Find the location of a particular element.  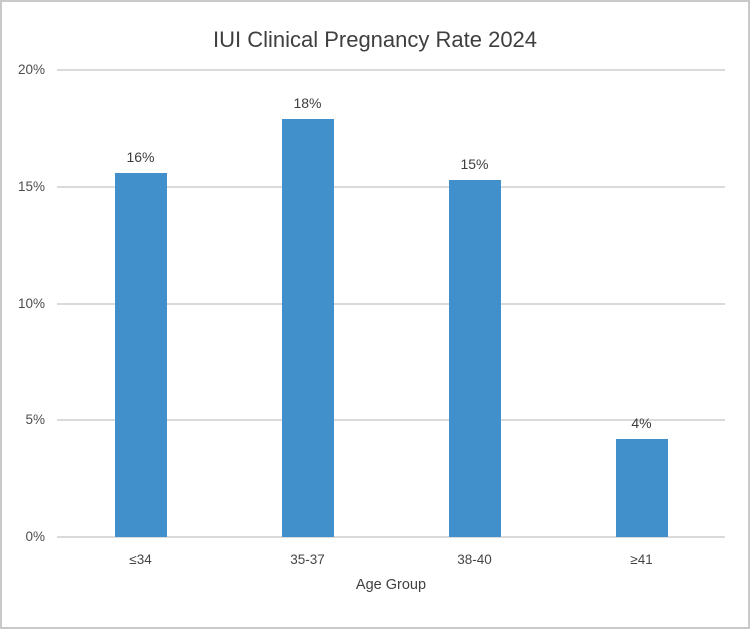

chart-title: IUI Clinical Pregnancy Rate 2024 is located at coordinates (375, 39).